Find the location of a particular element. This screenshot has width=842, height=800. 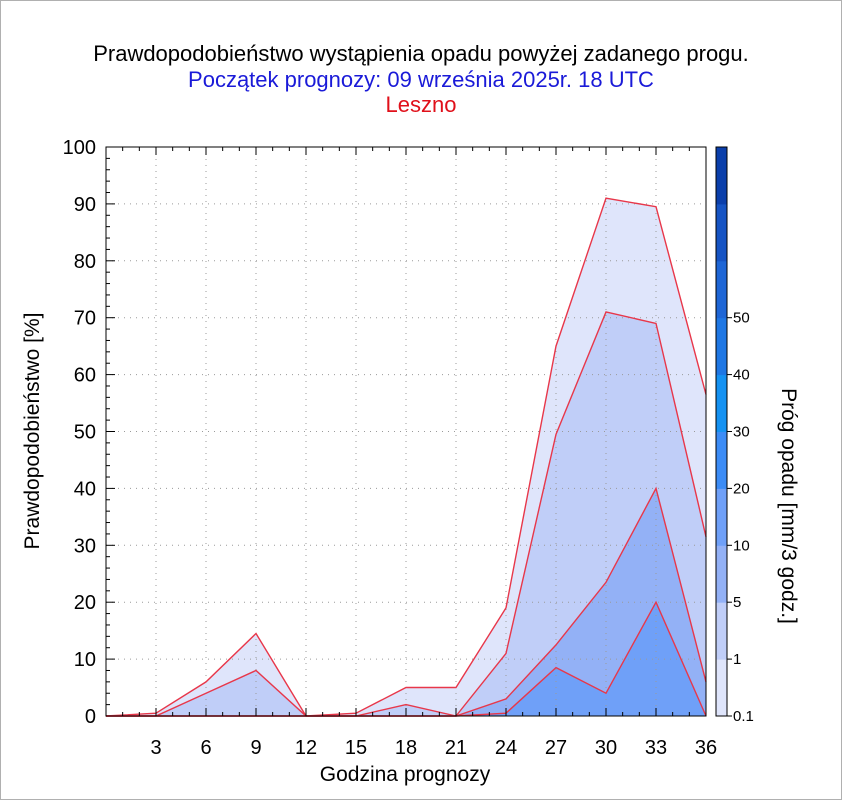

location-label: Leszno is located at coordinates (421, 104).